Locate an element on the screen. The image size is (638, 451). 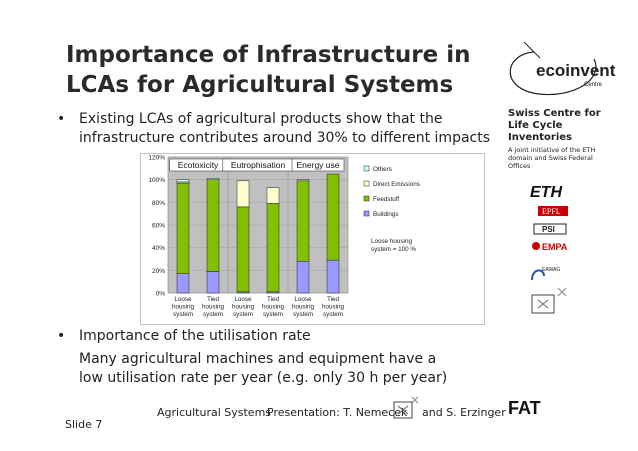
footer-org: Agricultural Systems is located at coordinates (214, 412).